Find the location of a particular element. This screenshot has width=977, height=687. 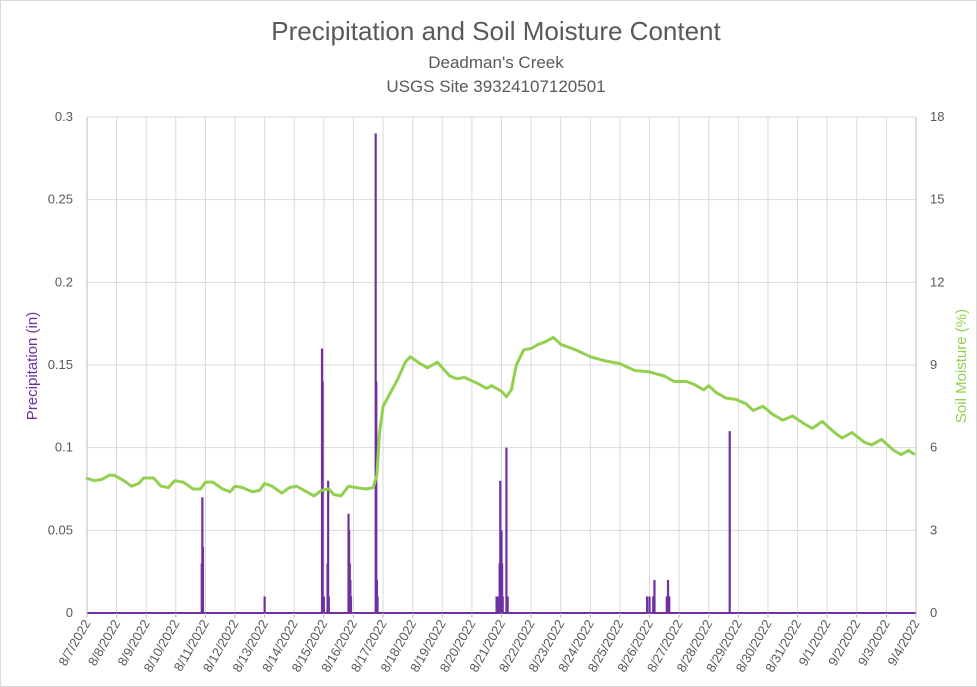

chart-subtitle-line-2: USGS Site 39324107120501 is located at coordinates (495, 86).